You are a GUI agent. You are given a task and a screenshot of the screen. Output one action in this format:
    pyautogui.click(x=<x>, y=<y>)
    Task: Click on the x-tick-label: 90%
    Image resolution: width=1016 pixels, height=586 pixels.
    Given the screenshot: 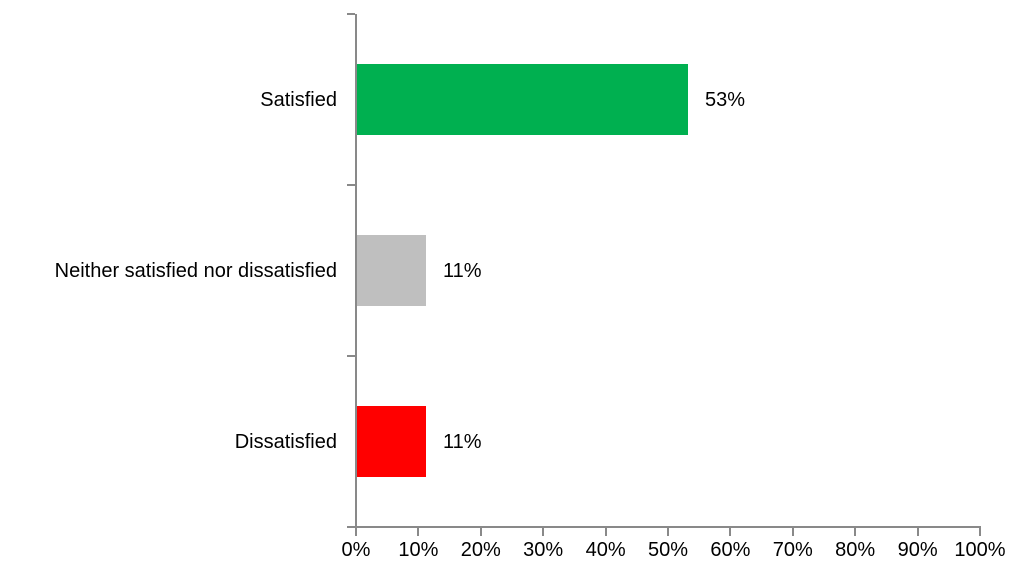 What is the action you would take?
    pyautogui.click(x=917, y=550)
    